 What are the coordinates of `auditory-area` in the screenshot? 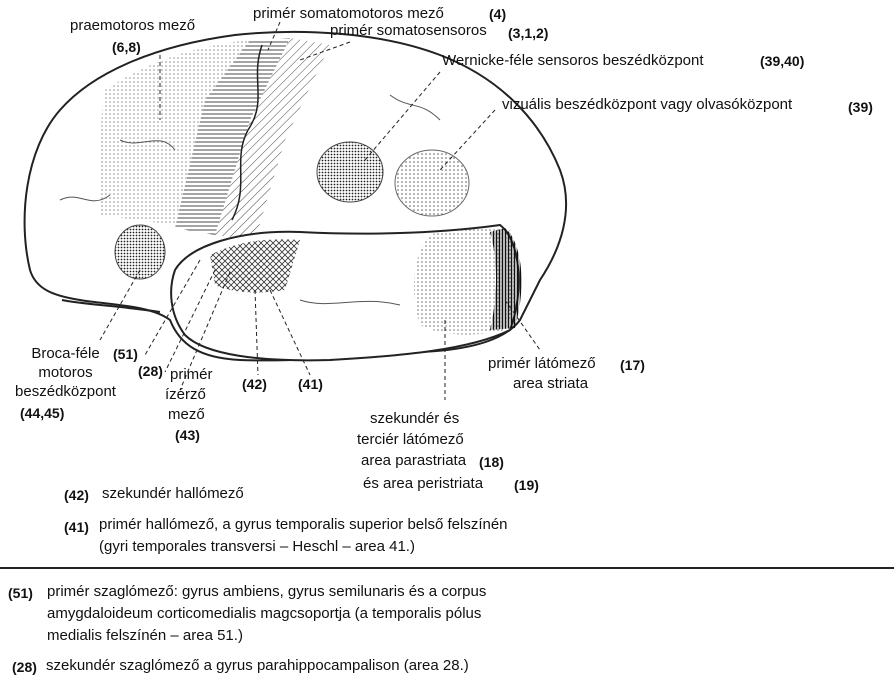 It's located at (255, 266).